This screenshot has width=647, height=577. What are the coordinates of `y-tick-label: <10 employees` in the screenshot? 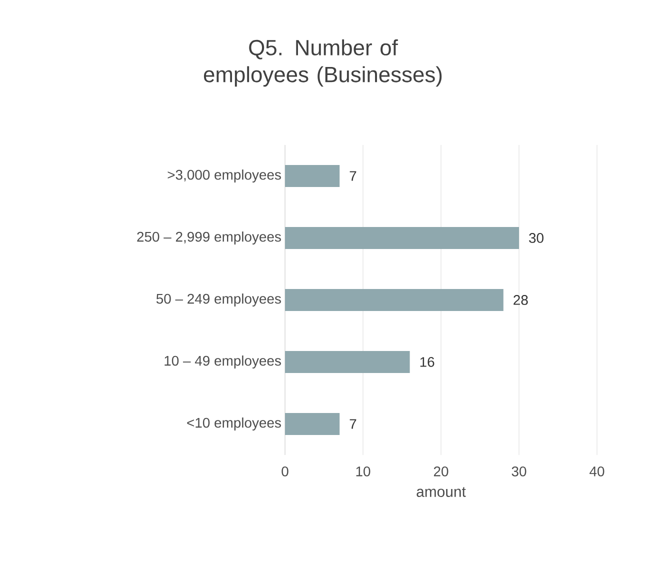 It's located at (234, 423).